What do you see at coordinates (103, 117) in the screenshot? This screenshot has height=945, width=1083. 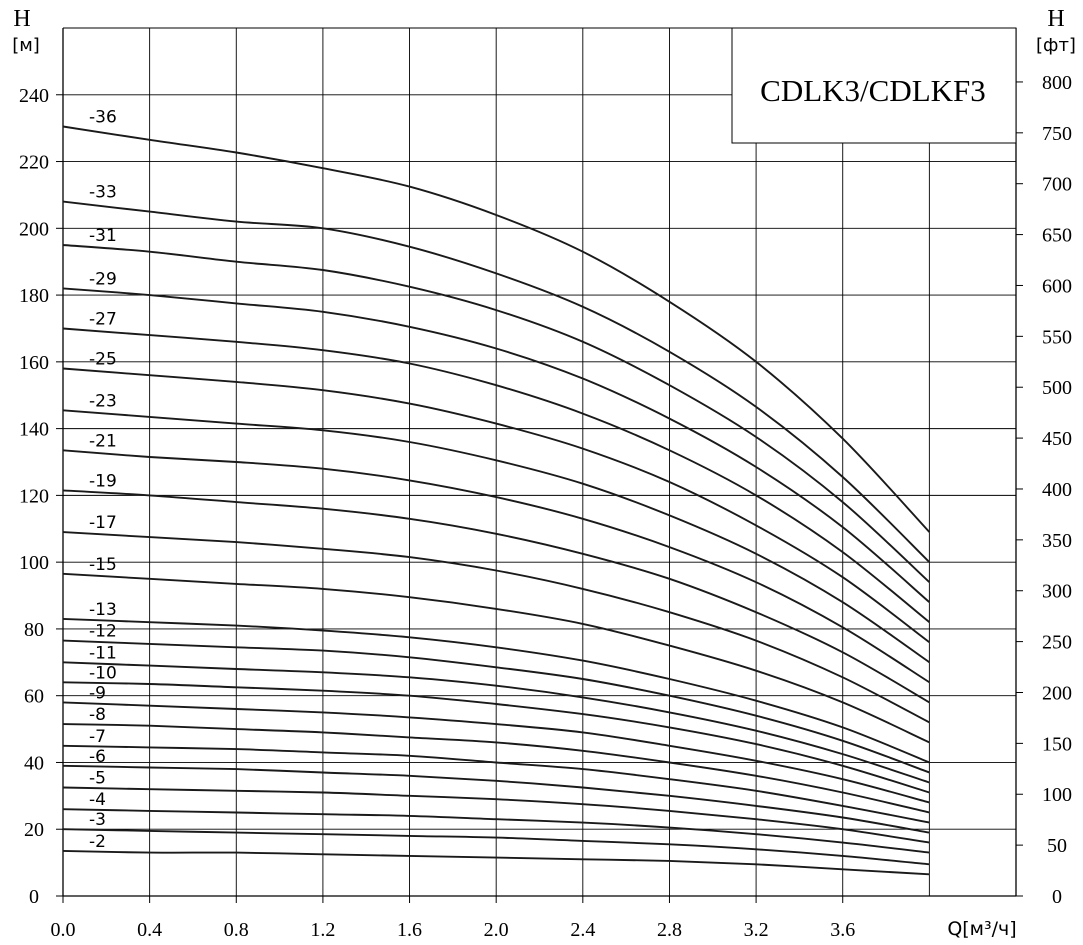 I see `series-label--36: -36` at bounding box center [103, 117].